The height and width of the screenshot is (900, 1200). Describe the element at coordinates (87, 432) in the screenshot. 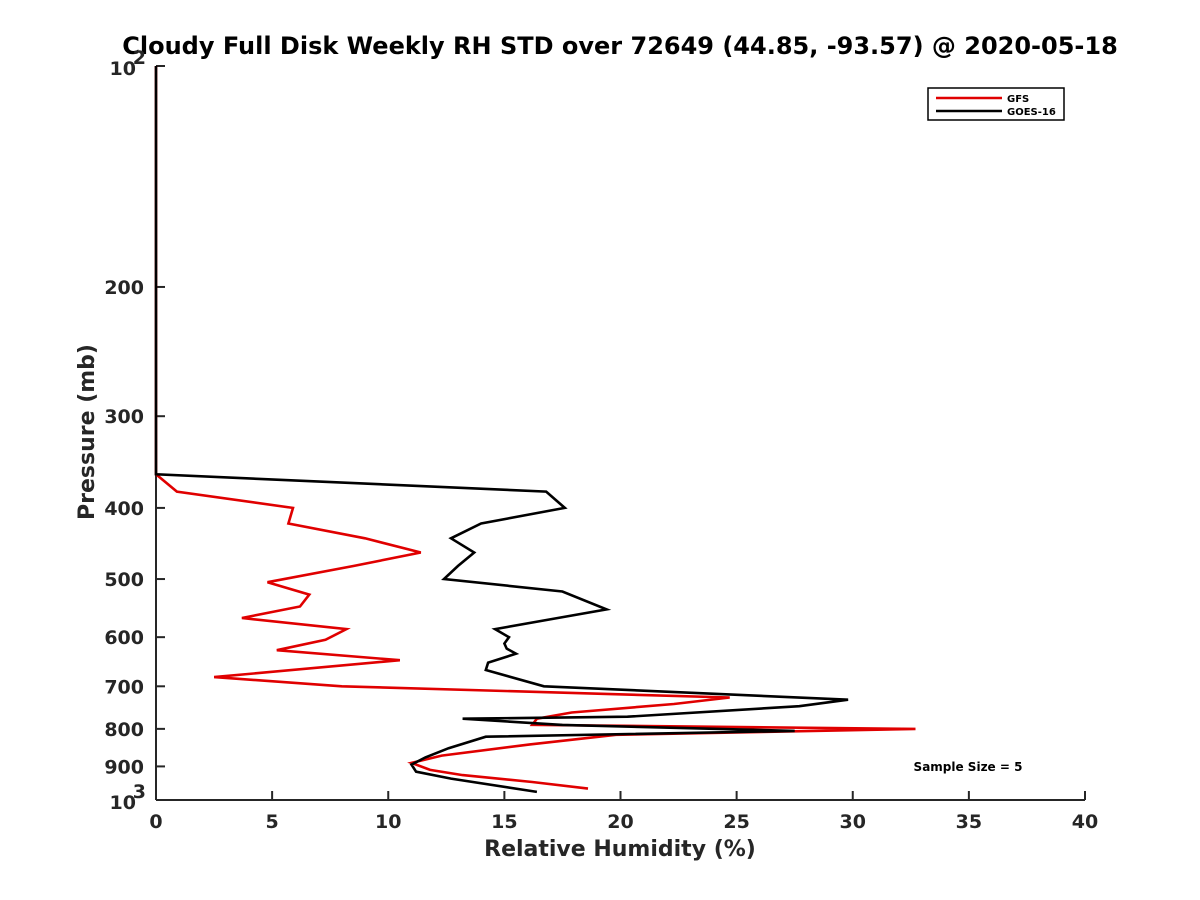

I see `y-axis-label: Pressure (mb)` at that location.